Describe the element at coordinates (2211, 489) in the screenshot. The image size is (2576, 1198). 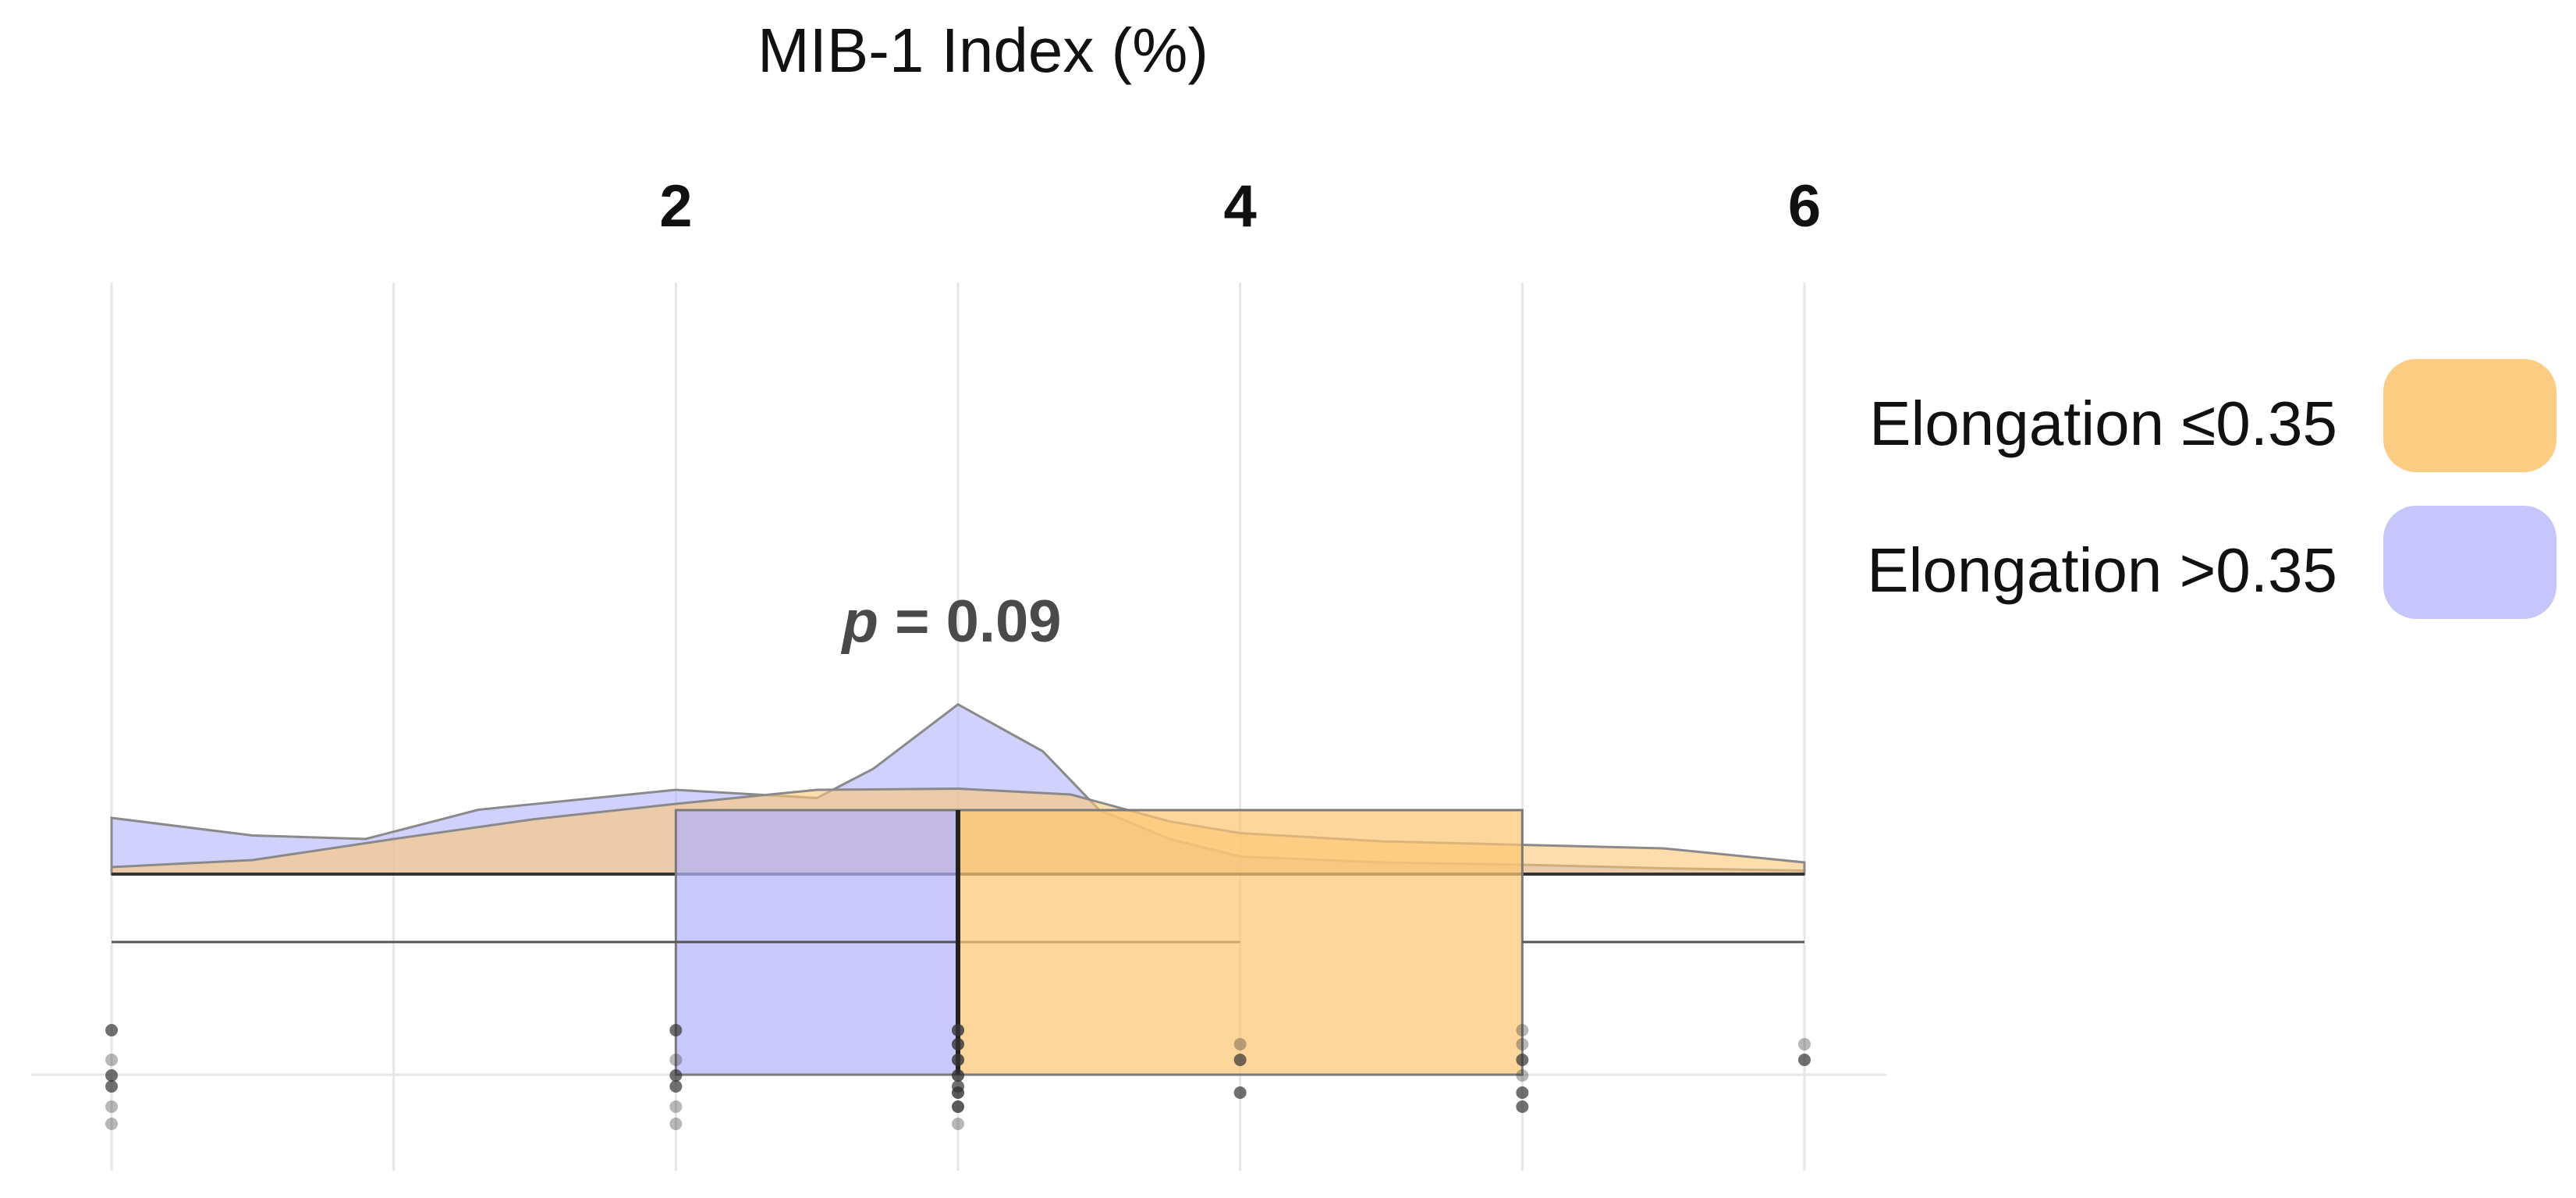
I see `legend: Elongation ≤0.35 Elongation >0.35` at that location.